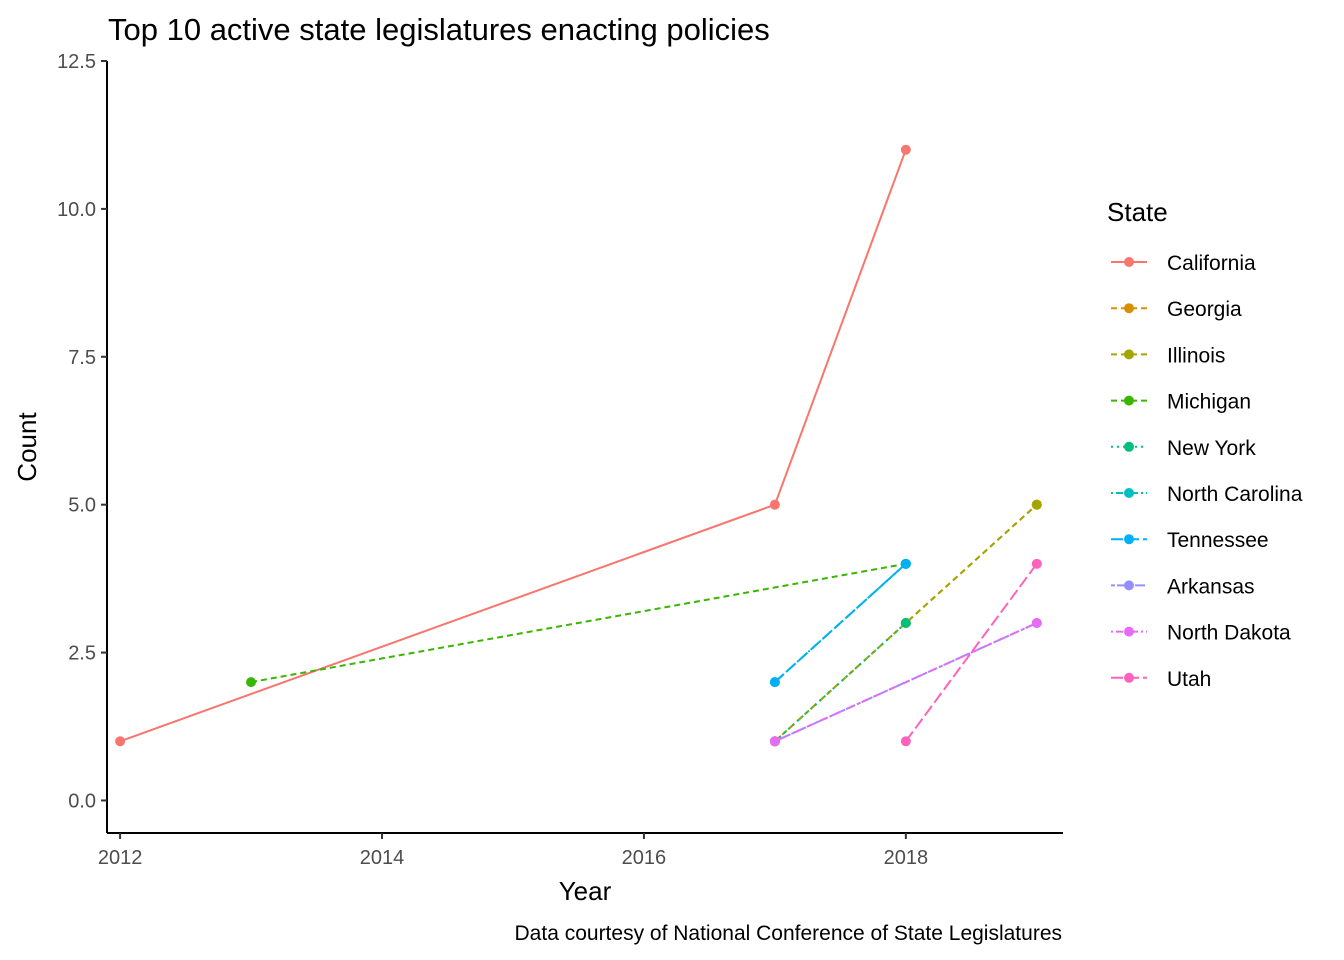 This screenshot has height=960, width=1344. What do you see at coordinates (82, 654) in the screenshot?
I see `y-tick-label: 2.5` at bounding box center [82, 654].